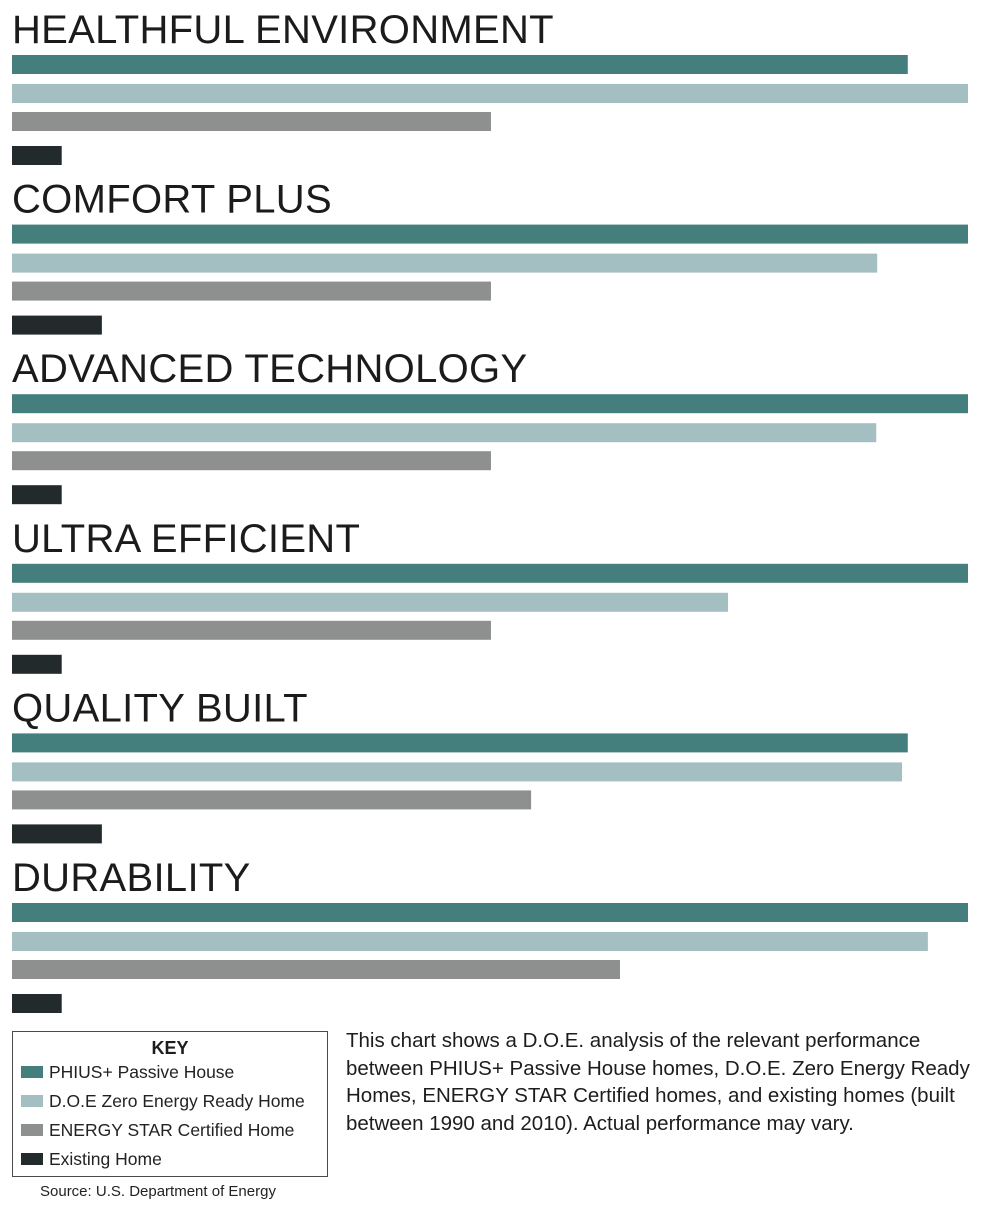 This screenshot has height=1205, width=1000. What do you see at coordinates (172, 200) in the screenshot?
I see `category-label-comfort-plus: COMFORT PLUS` at bounding box center [172, 200].